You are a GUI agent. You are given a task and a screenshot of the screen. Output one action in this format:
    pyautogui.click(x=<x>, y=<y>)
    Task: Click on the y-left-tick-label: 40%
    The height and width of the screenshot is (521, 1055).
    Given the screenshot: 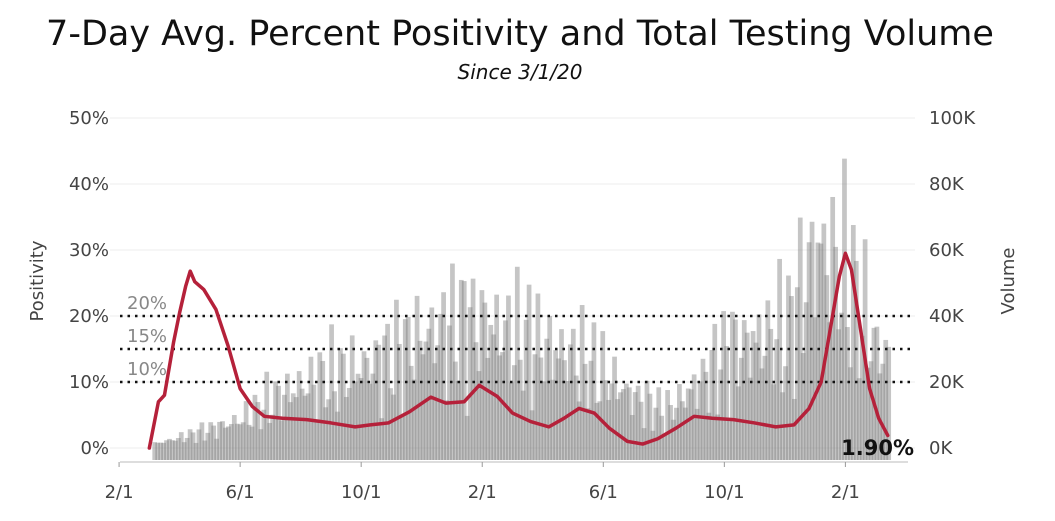 What is the action you would take?
    pyautogui.click(x=89, y=184)
    